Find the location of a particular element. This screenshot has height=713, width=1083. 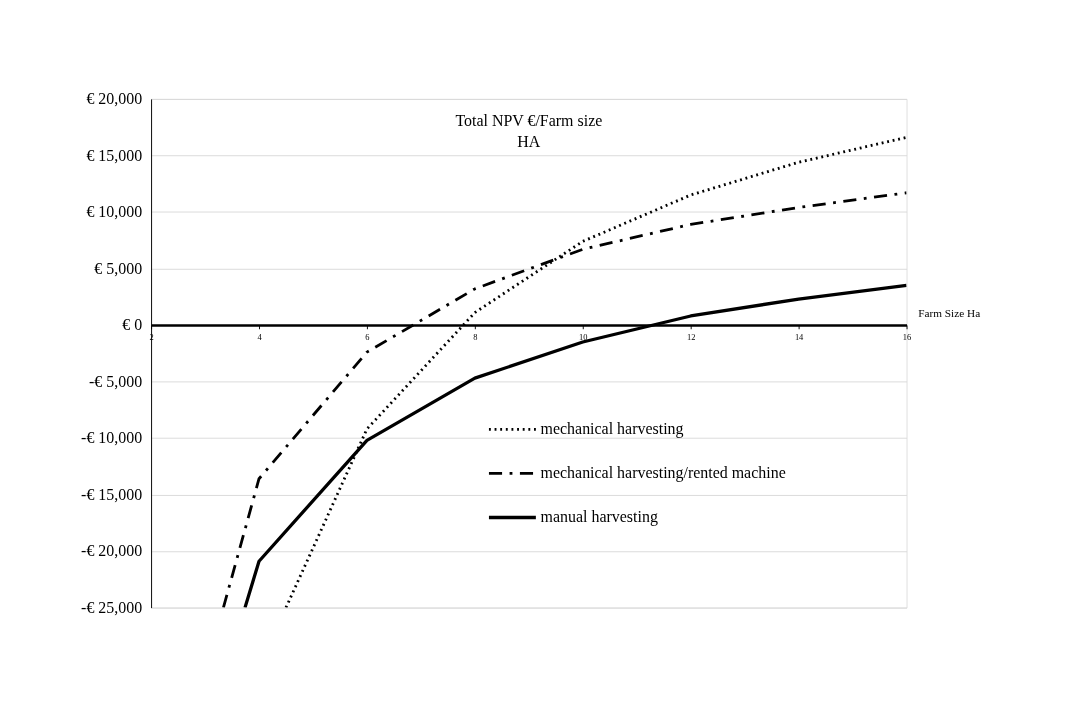

x-tick-label: 12 is located at coordinates (691, 336).